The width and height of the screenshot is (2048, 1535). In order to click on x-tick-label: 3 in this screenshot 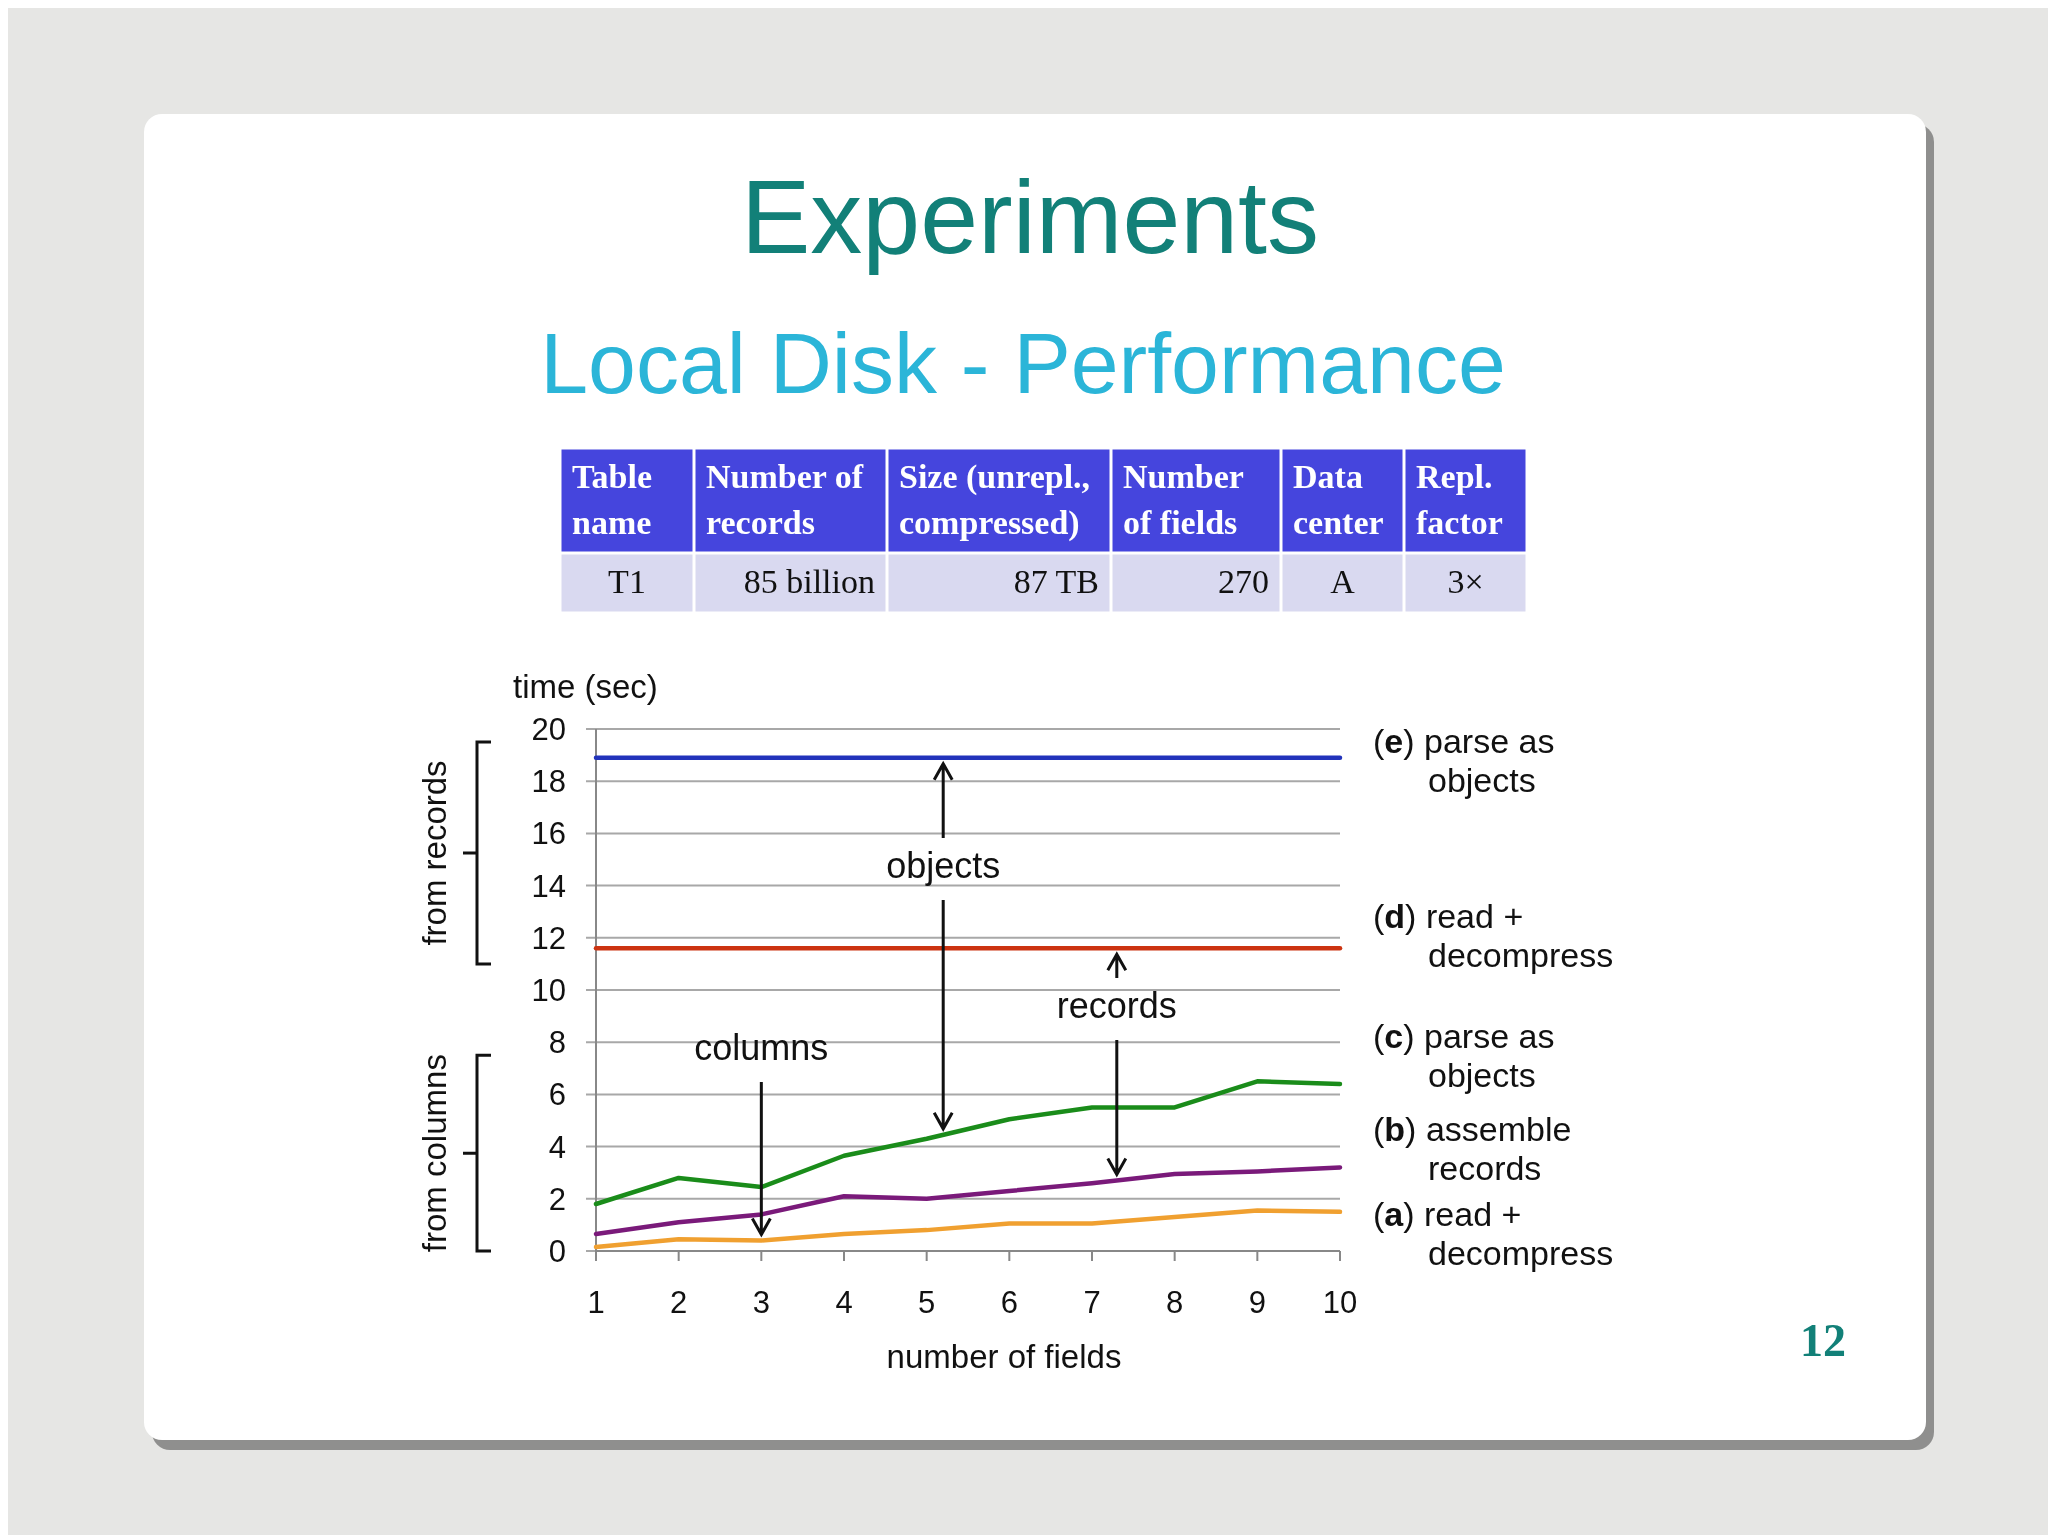, I will do `click(761, 1302)`.